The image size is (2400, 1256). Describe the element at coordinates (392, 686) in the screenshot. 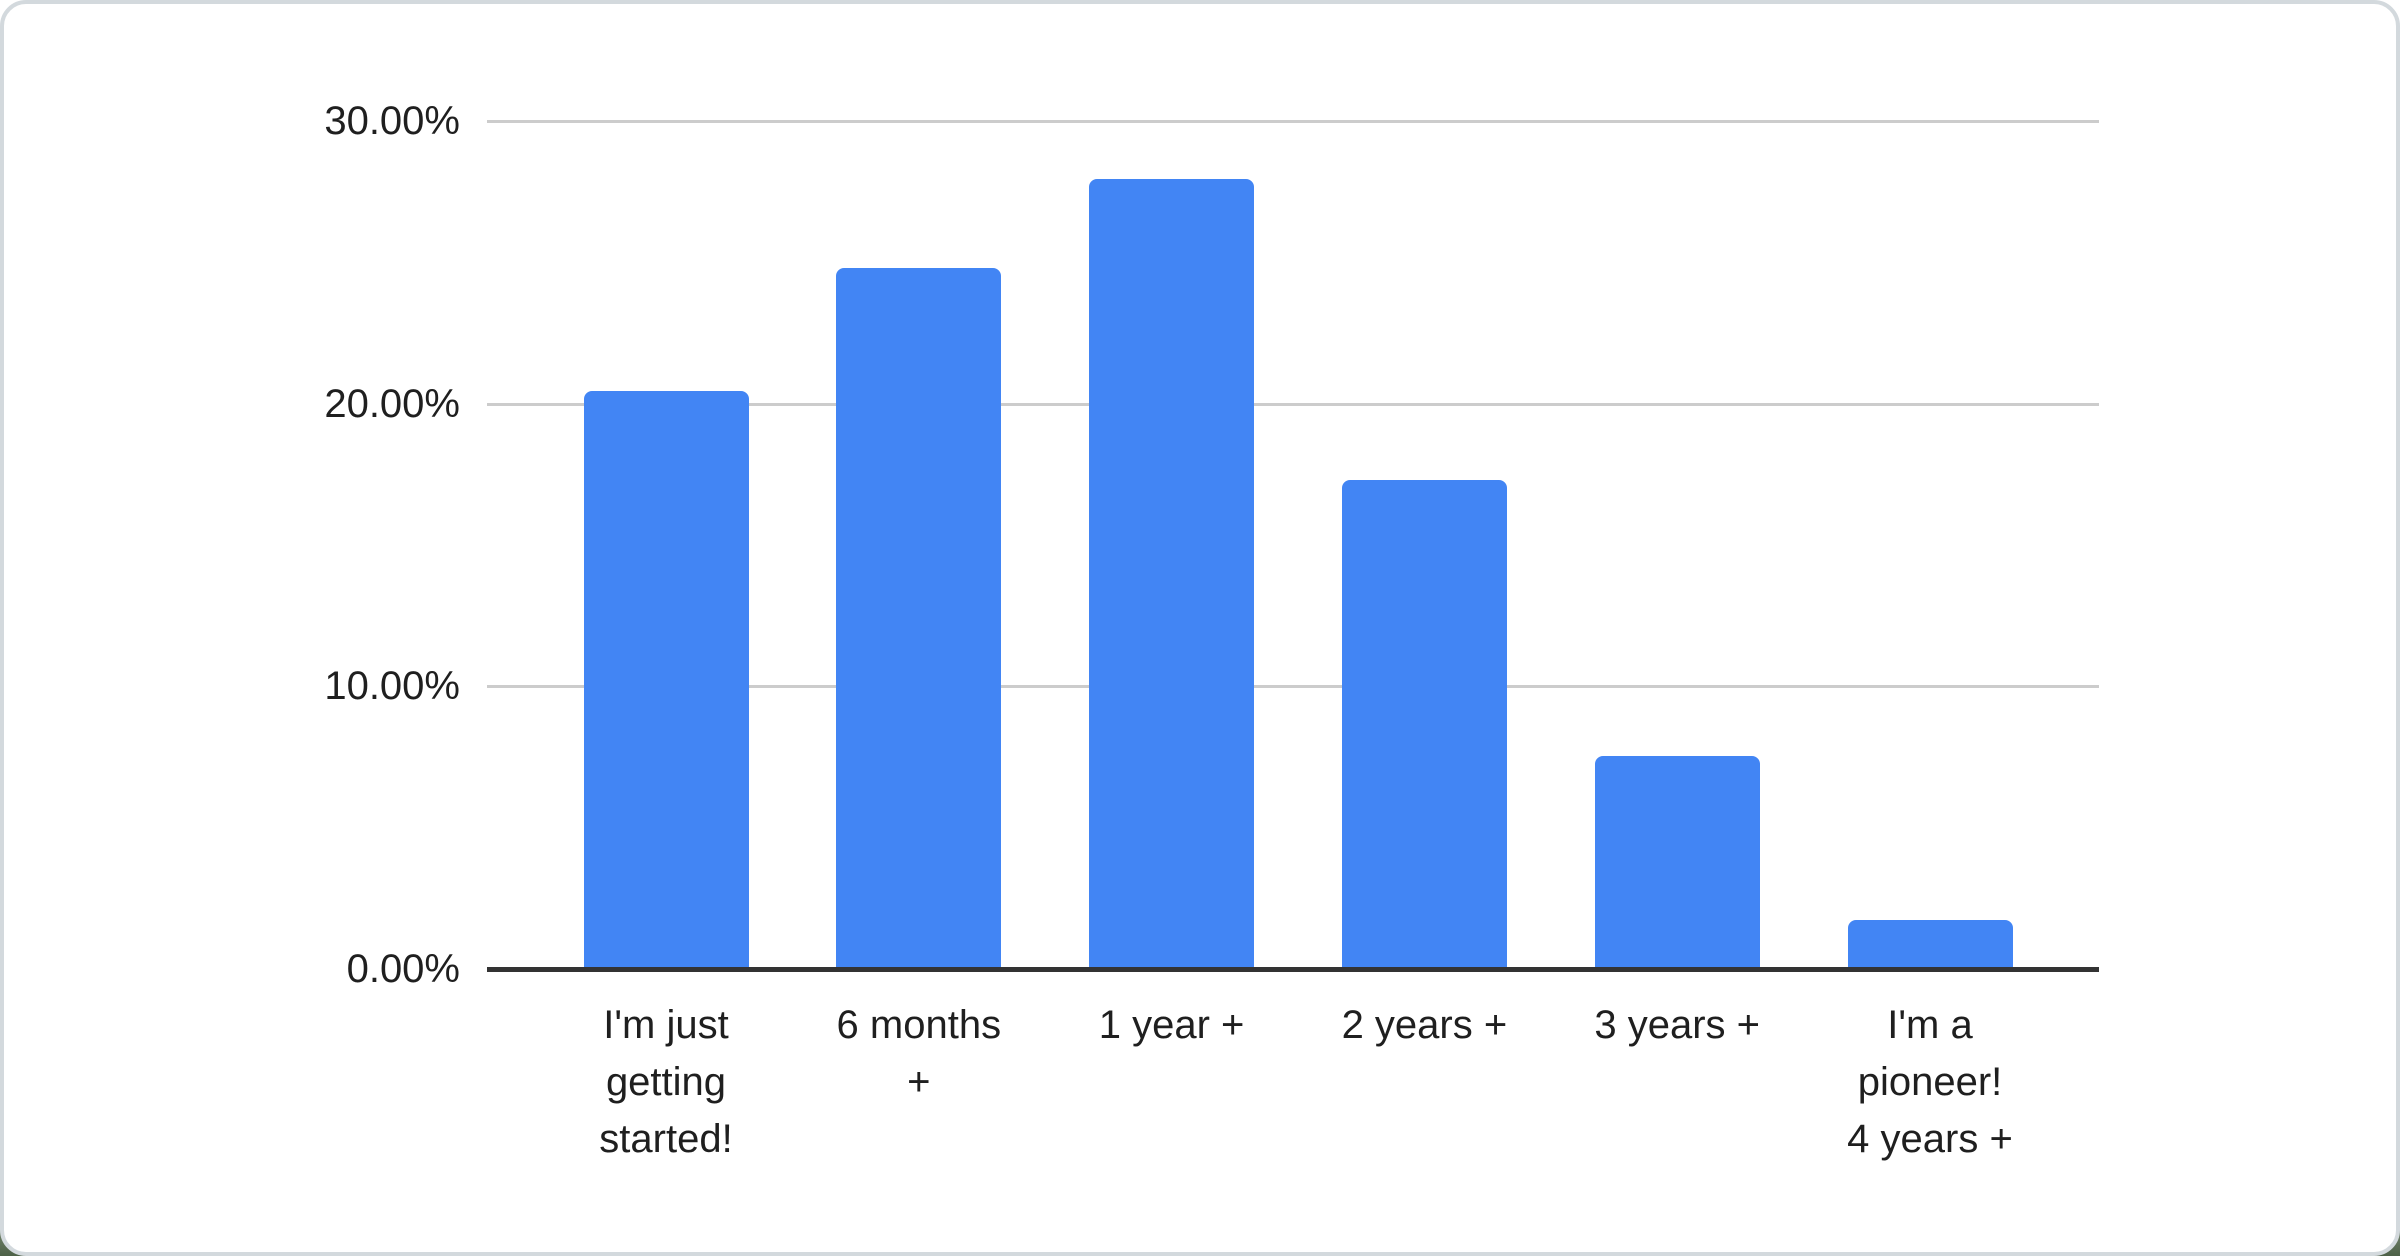

I see `y-axis-tick-label: 10.00%` at that location.